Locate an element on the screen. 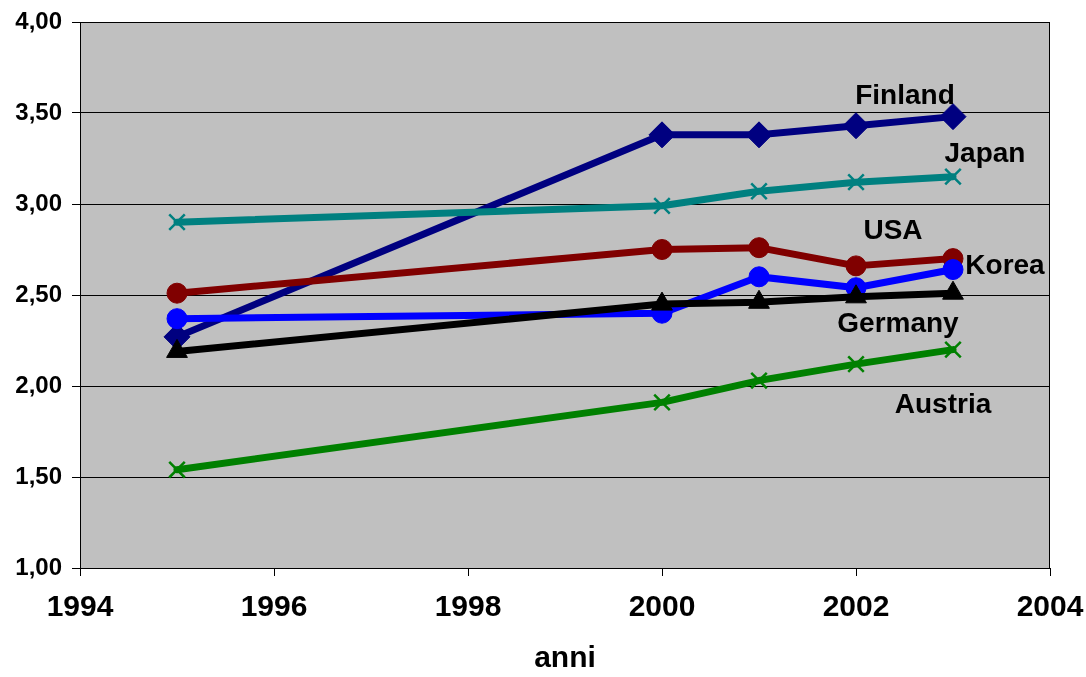  series-label: Austria is located at coordinates (943, 404).